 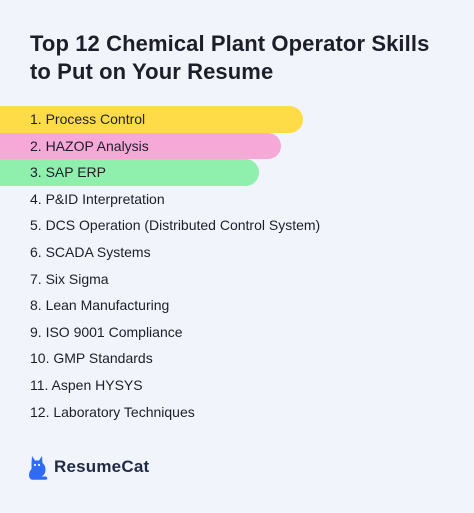 I want to click on skill-item-6: 6. SCADA Systems, so click(x=90, y=251).